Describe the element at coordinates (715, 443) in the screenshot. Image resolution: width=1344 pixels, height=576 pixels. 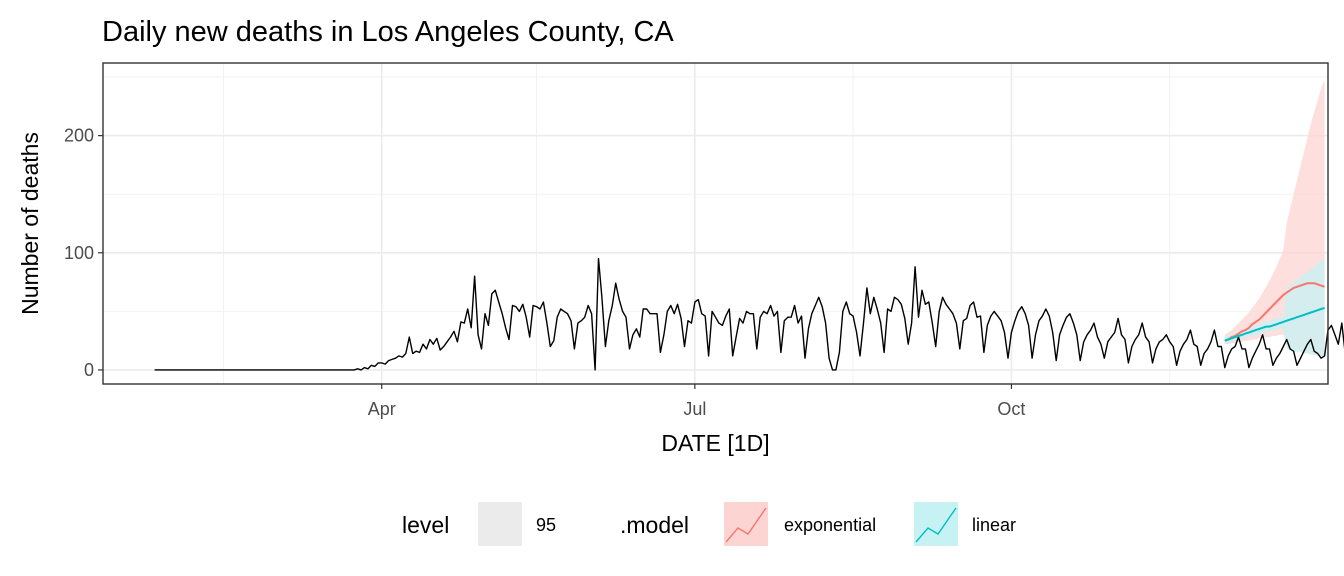
I see `x-axis-title: DATE [1D]` at that location.